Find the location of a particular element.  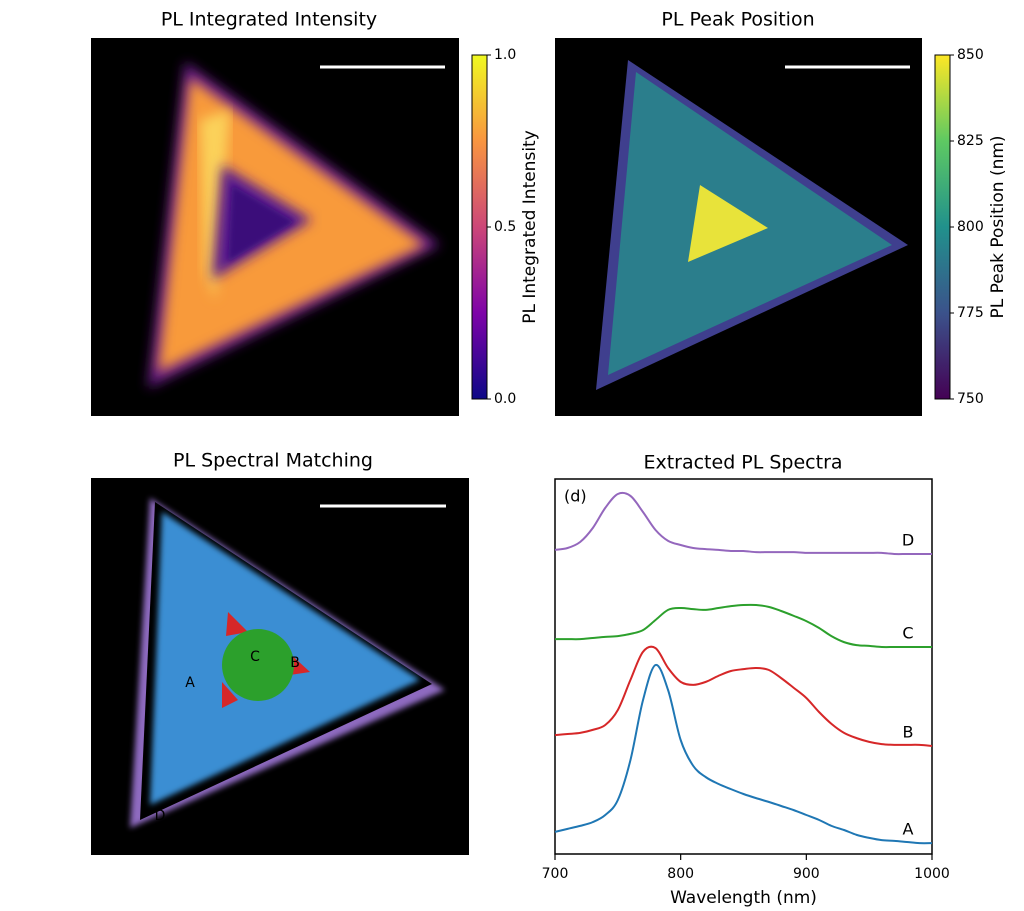

panel-label: (b) is located at coordinates (574, 56).